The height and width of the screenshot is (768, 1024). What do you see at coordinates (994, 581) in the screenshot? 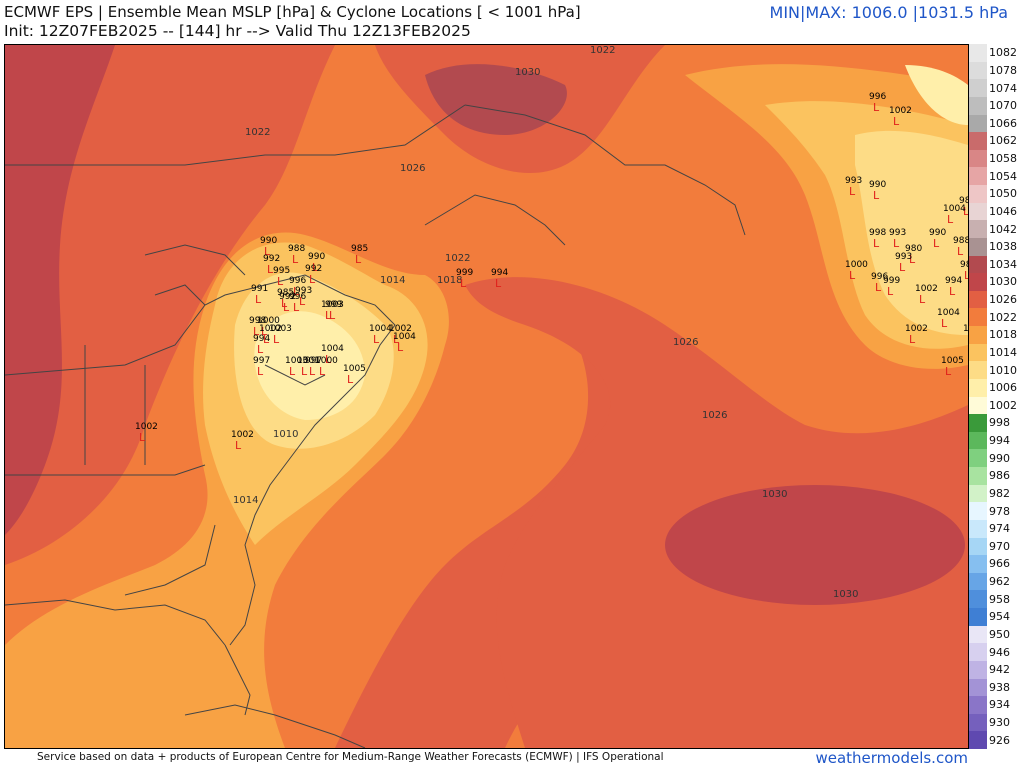
I see `colorbar-step: 962` at bounding box center [994, 581].